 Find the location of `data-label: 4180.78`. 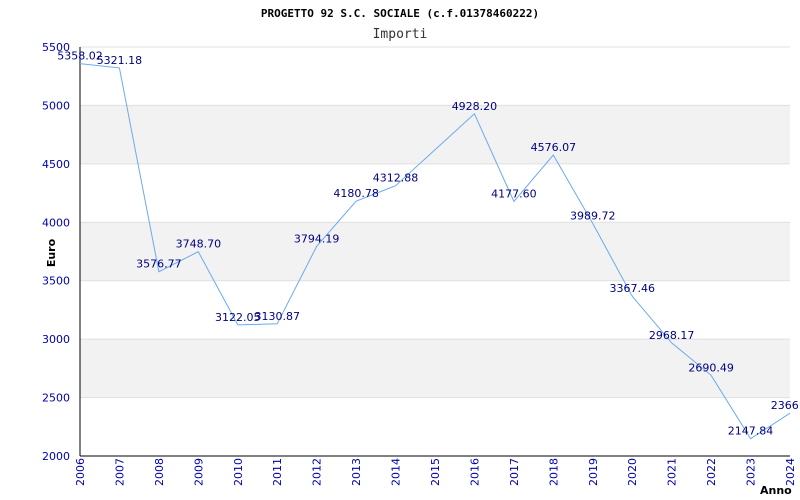

data-label: 4180.78 is located at coordinates (356, 193).